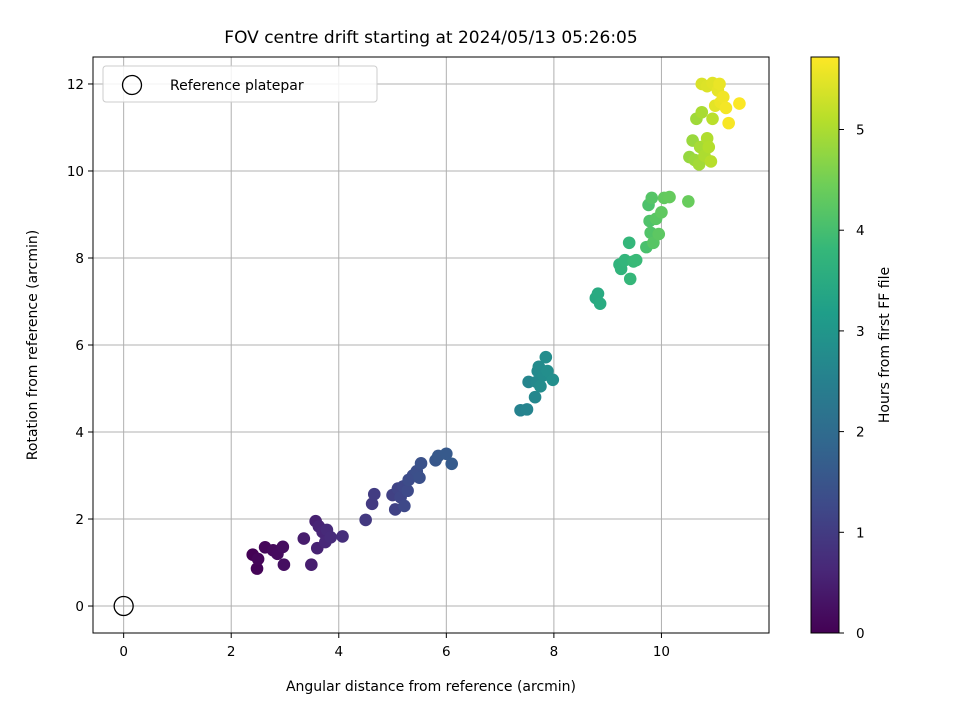 The image size is (960, 720). I want to click on legend-label: Reference platepar, so click(237, 86).